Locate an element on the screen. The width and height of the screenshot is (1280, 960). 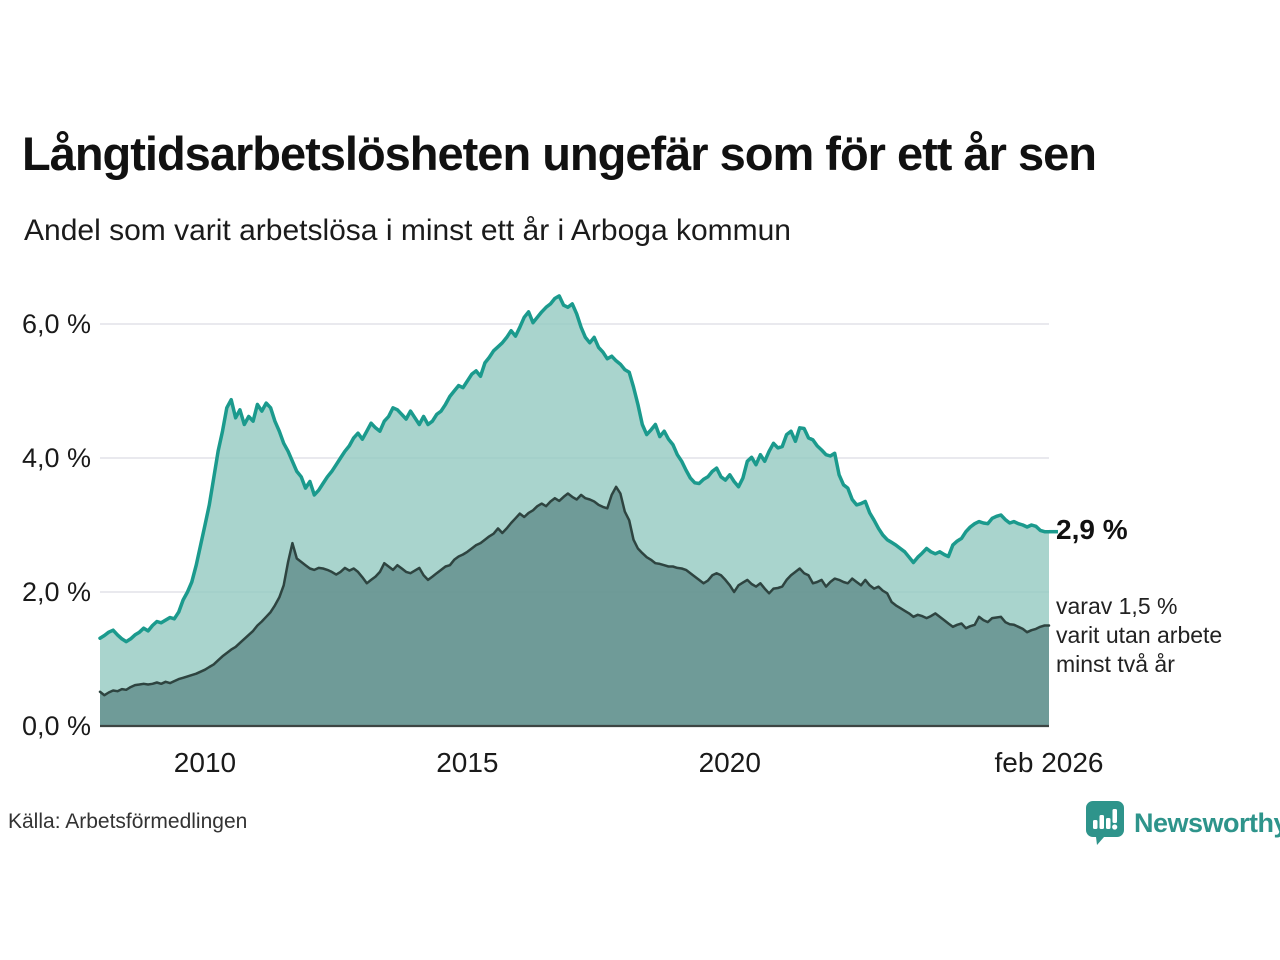
source-caption: Källa: Arbetsförmedlingen is located at coordinates (128, 821).